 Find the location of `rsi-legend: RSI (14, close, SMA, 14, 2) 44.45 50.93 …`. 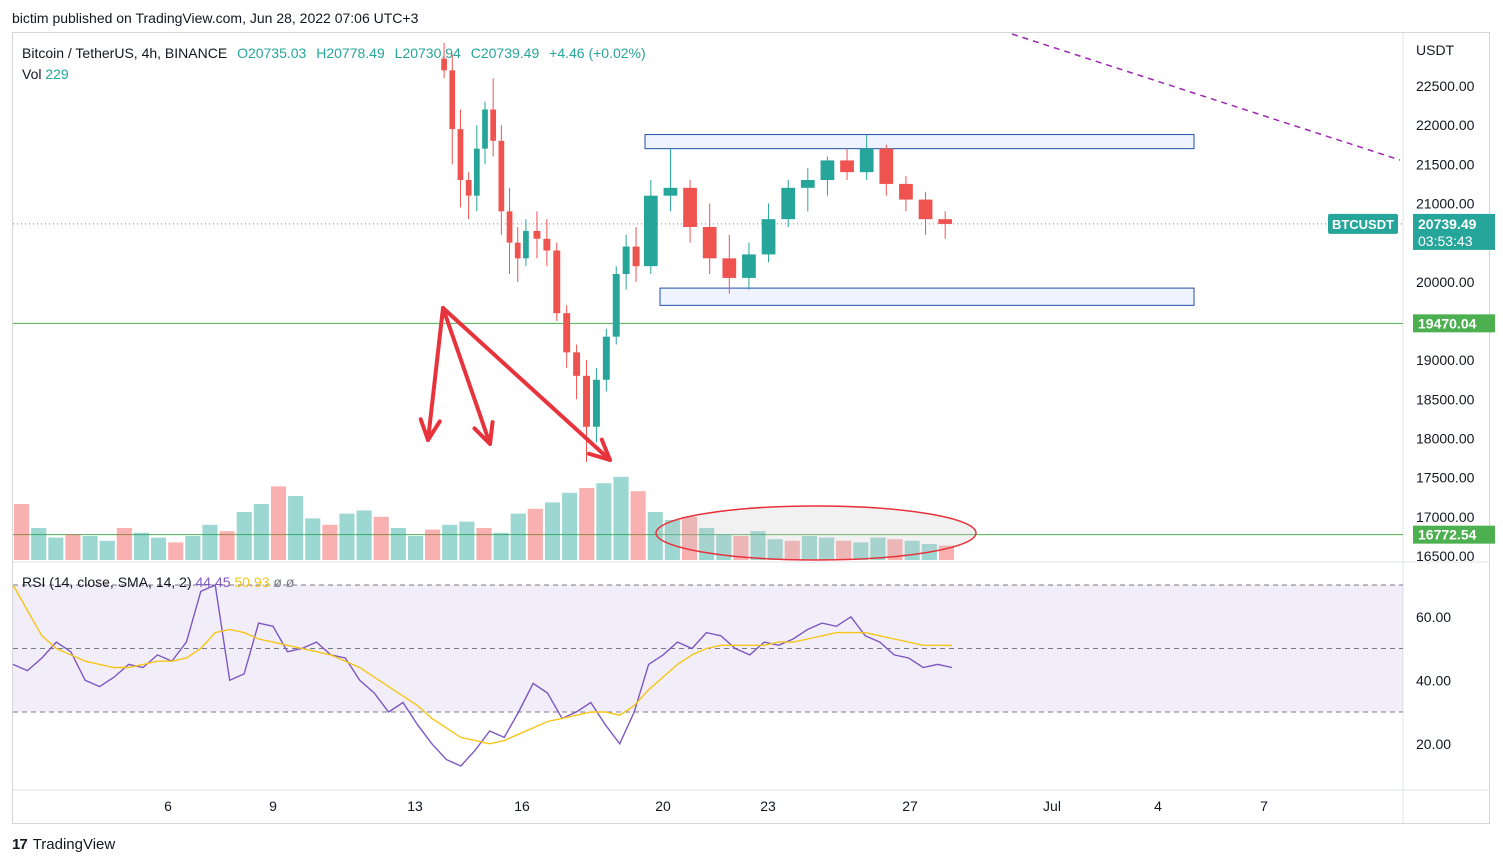

rsi-legend: RSI (14, close, SMA, 14, 2) 44.45 50.93 … is located at coordinates (158, 582).